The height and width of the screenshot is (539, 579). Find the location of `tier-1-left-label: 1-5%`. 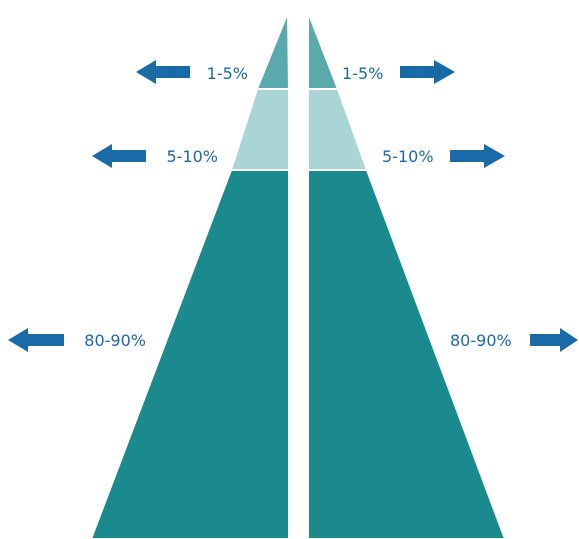

tier-1-left-label: 1-5% is located at coordinates (227, 73).